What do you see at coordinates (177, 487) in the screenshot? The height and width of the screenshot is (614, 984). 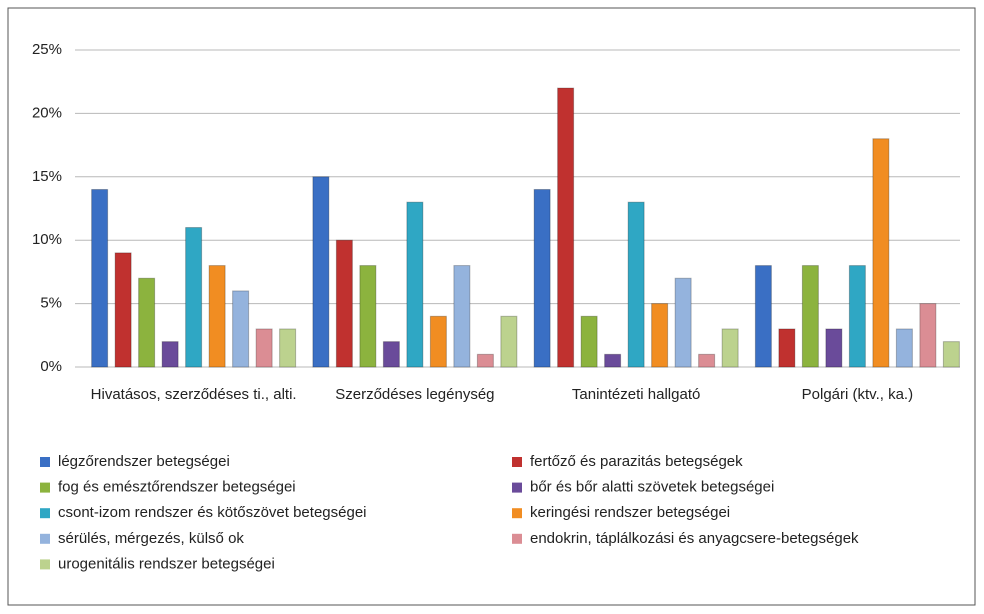 I see `legend-label: fog és emésztőrendszer betegségei` at bounding box center [177, 487].